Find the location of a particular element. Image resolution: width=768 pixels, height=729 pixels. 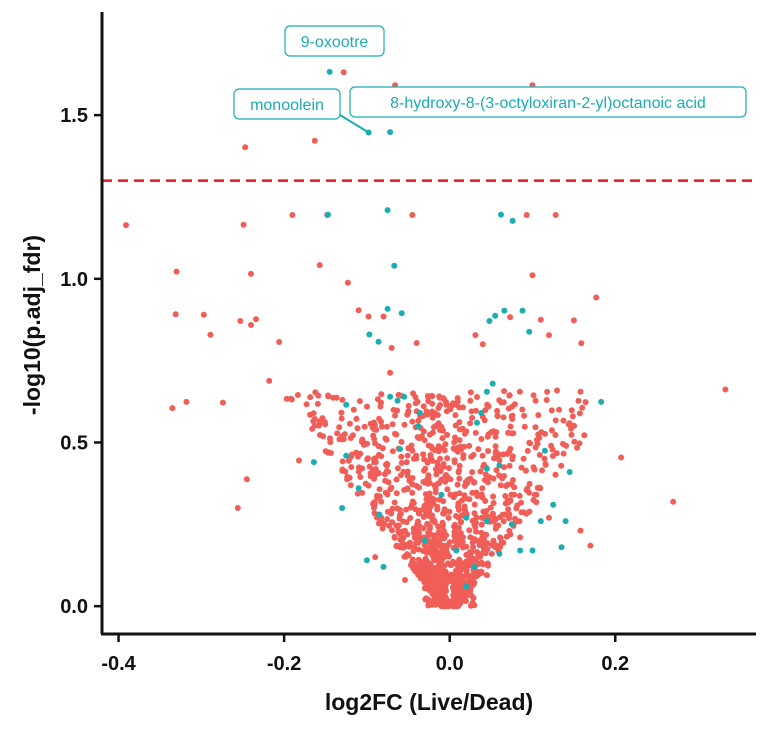

y-tick-label: 0.5 is located at coordinates (74, 443).